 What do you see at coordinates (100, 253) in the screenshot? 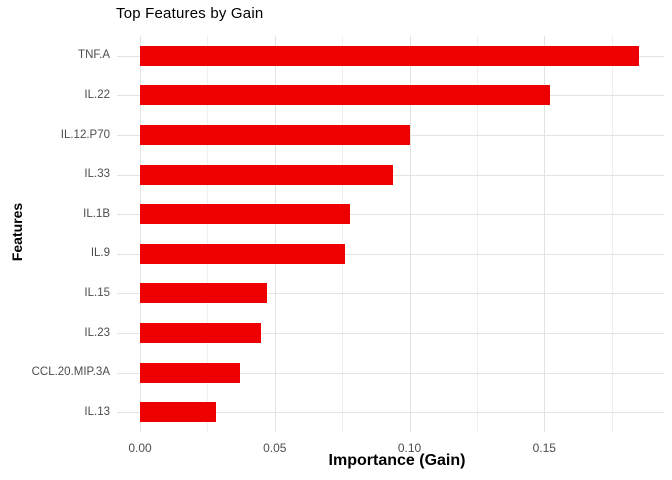
I see `y-tick-label: IL.9` at bounding box center [100, 253].